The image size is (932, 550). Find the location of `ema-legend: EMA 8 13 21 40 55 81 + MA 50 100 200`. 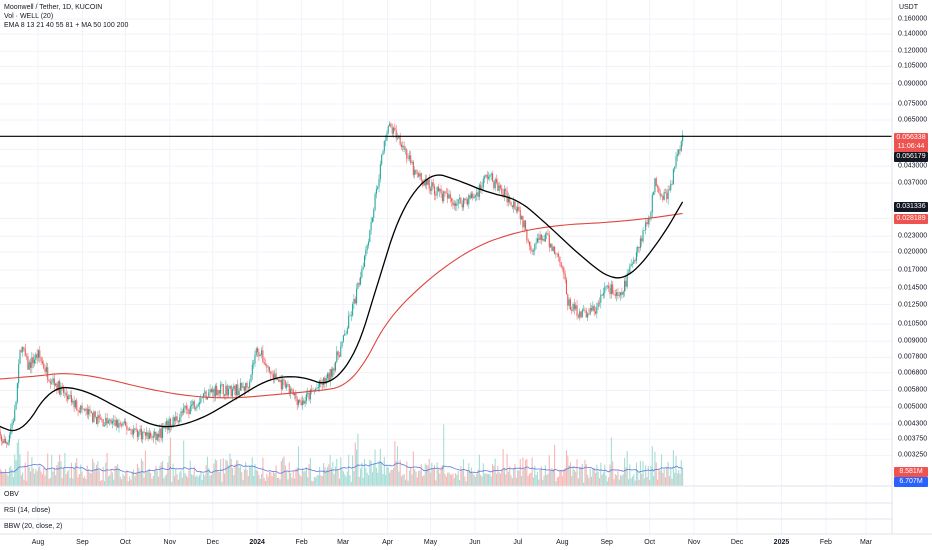

ema-legend: EMA 8 13 21 40 55 81 + MA 50 100 200 is located at coordinates (66, 25).